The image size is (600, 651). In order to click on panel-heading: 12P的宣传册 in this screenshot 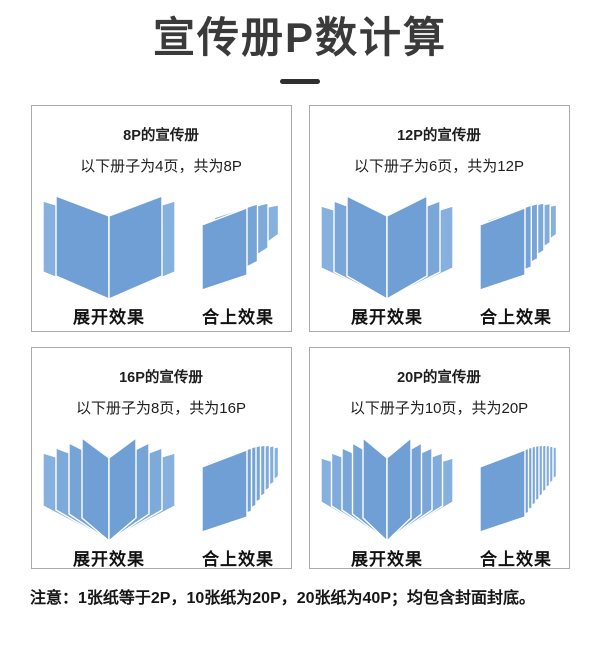, I will do `click(439, 136)`.